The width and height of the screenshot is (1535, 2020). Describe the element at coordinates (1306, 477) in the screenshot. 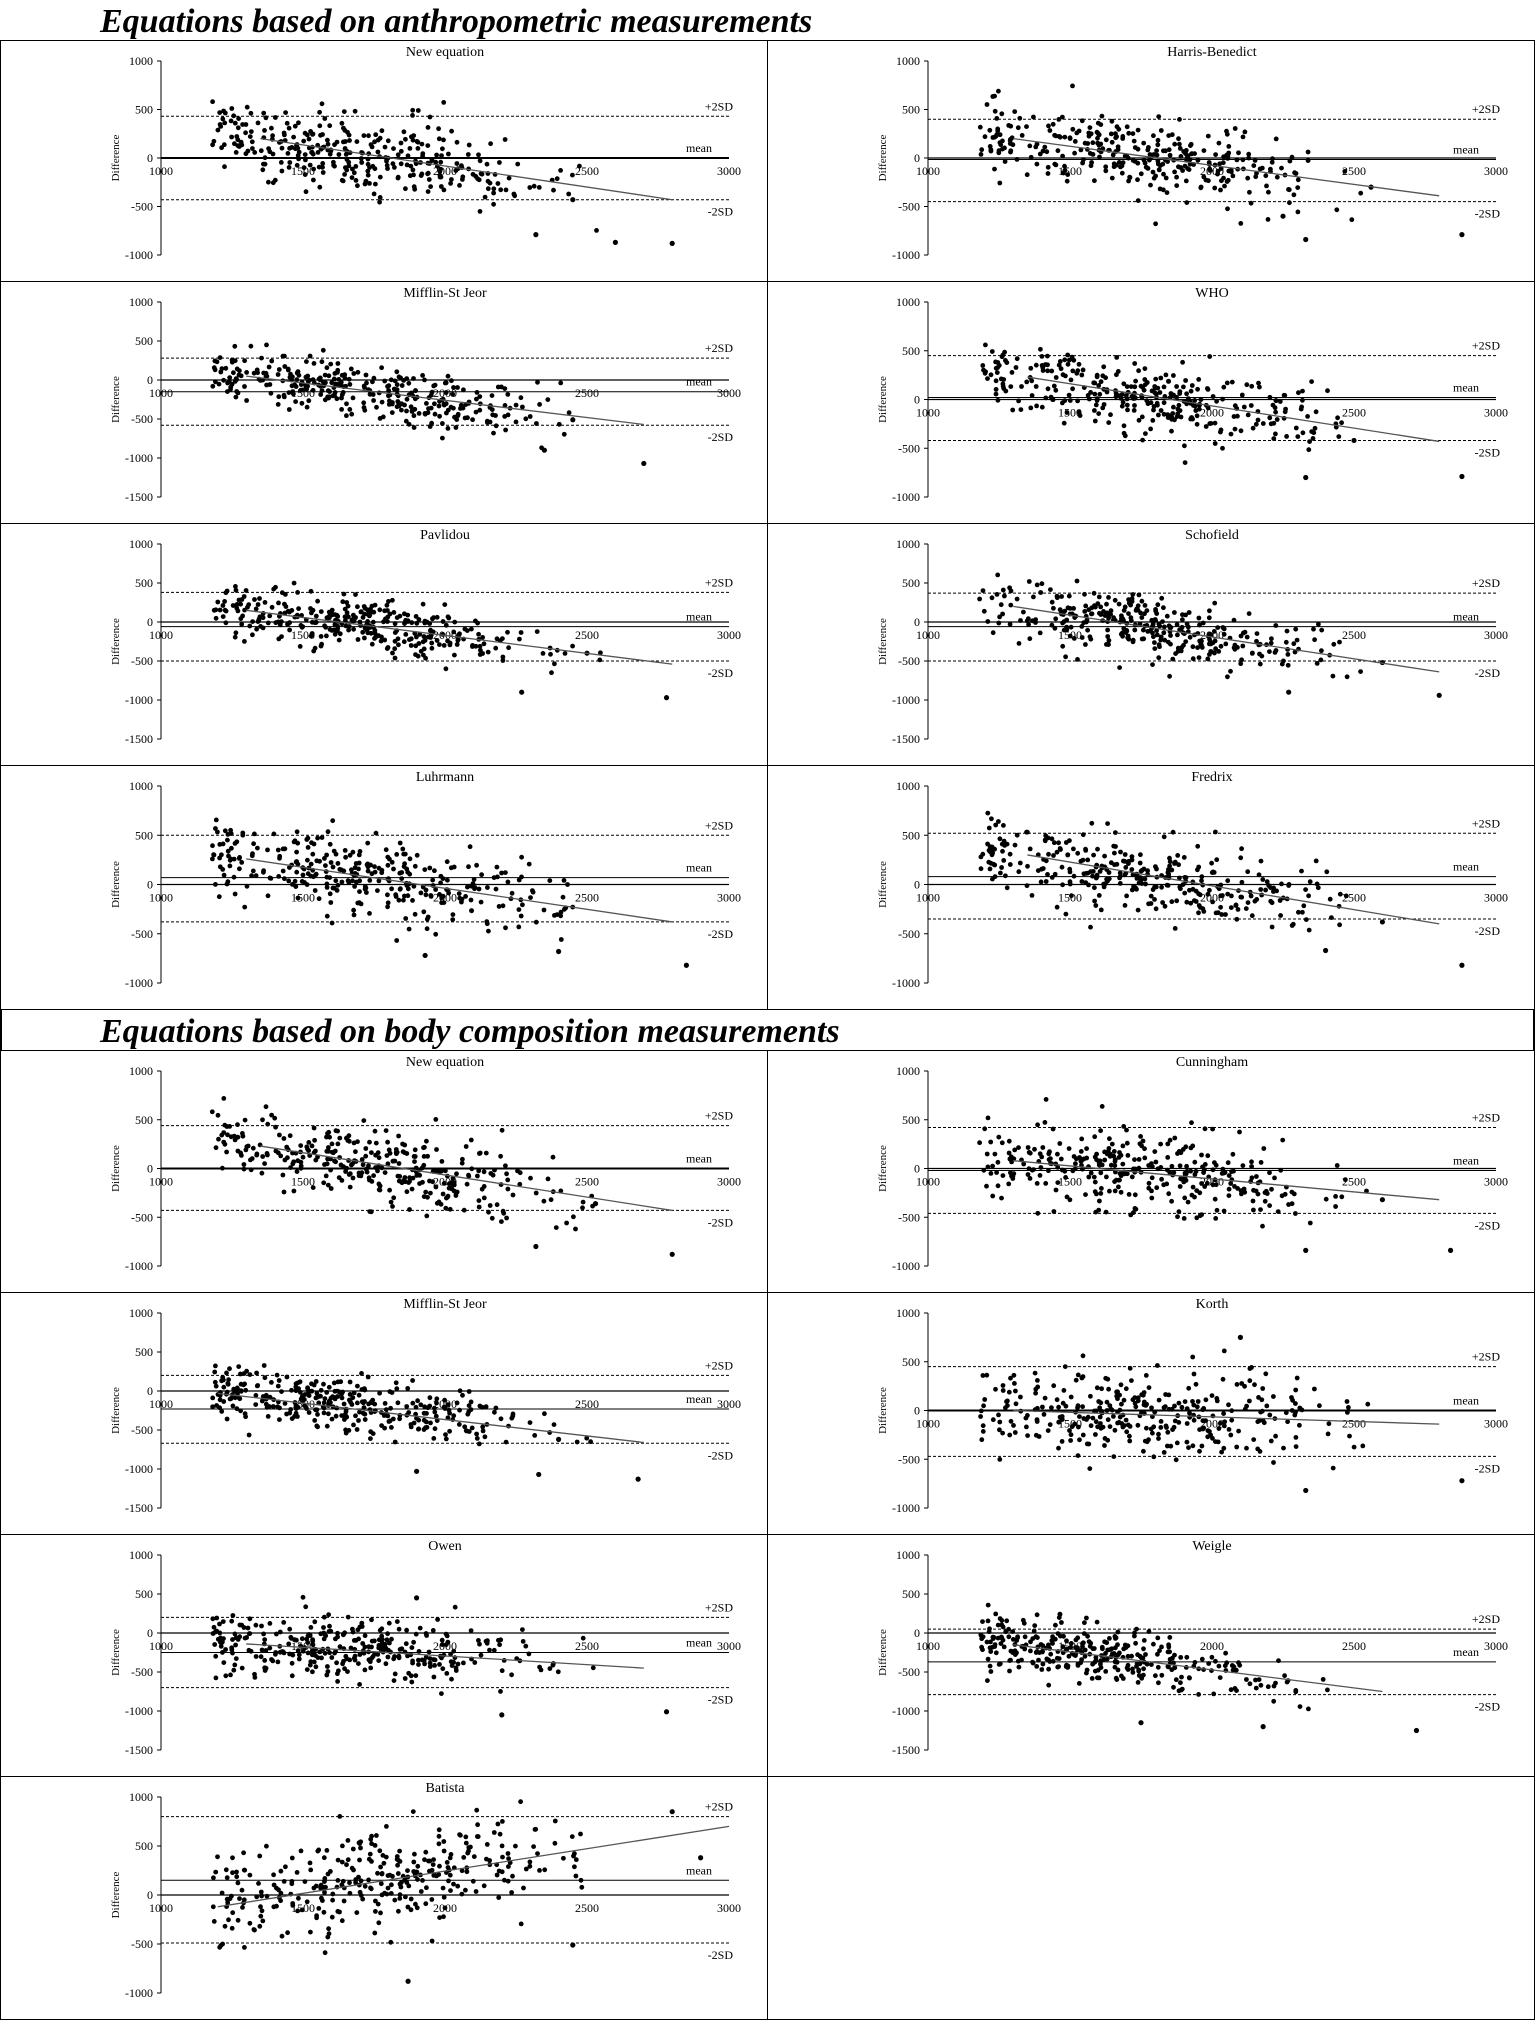

I see `outlier-point` at that location.